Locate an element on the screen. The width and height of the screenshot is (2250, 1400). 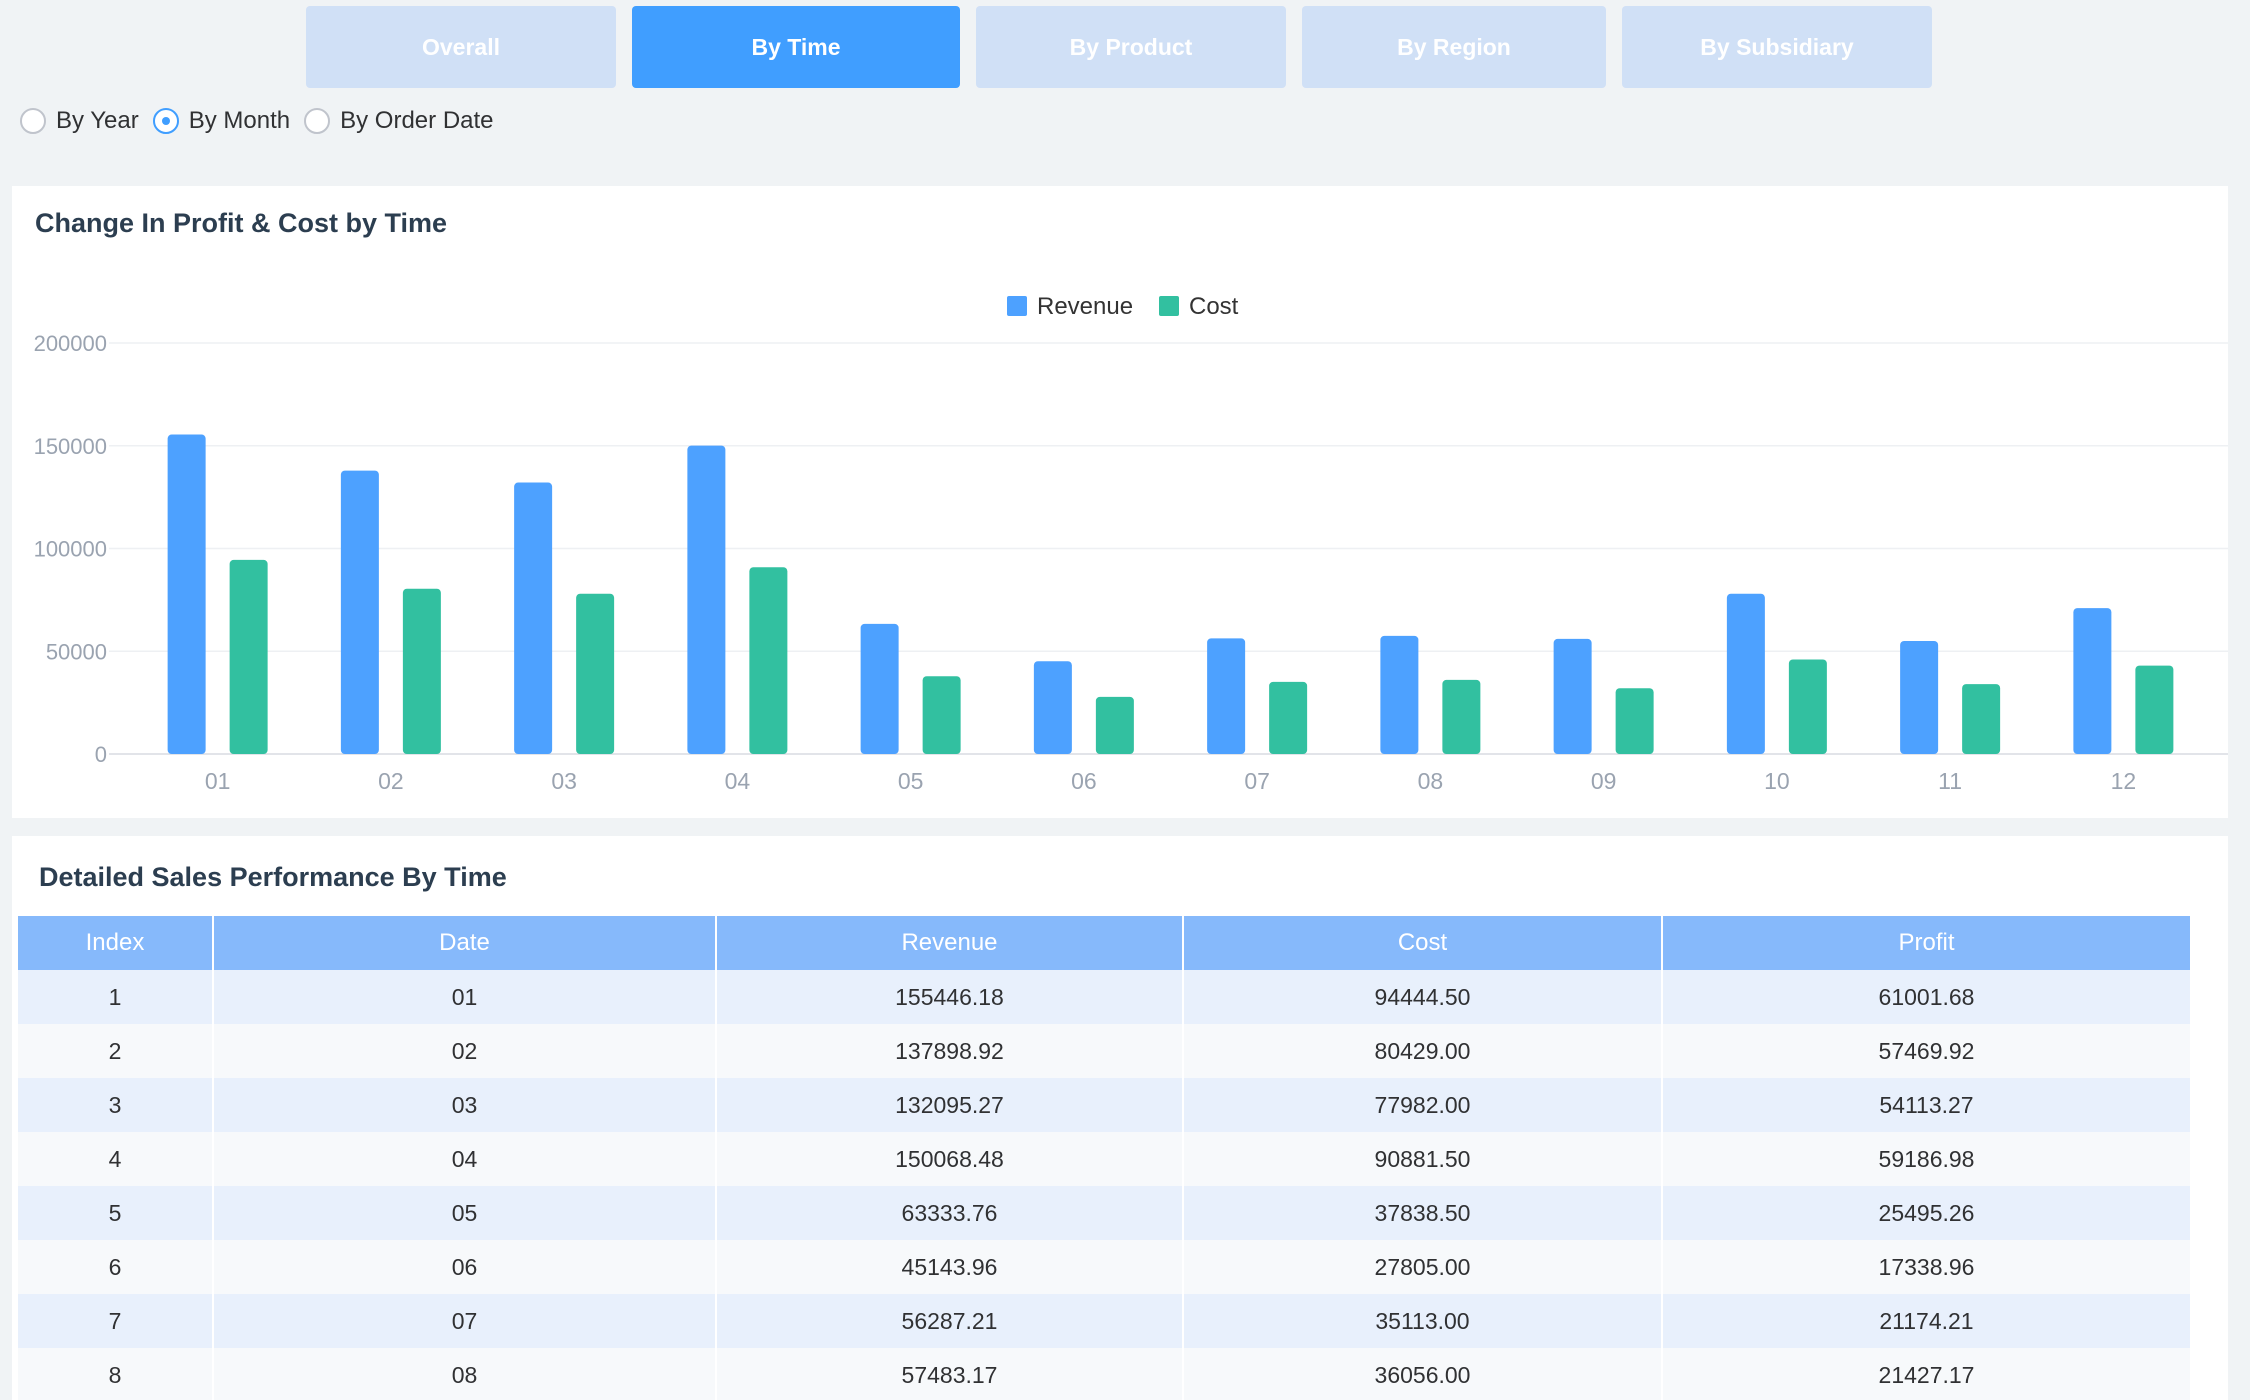
cell-cost: 37838.50 is located at coordinates (1423, 1213).